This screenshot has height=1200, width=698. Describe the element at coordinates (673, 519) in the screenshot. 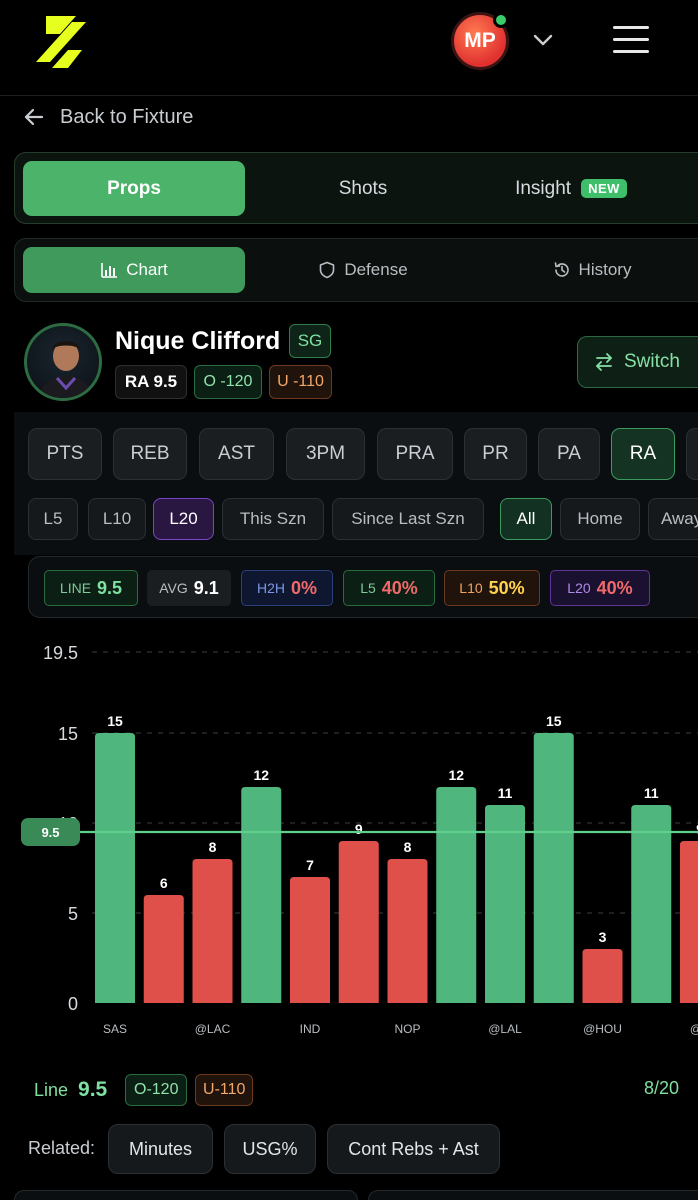

I see `filter-away-button: Away` at that location.